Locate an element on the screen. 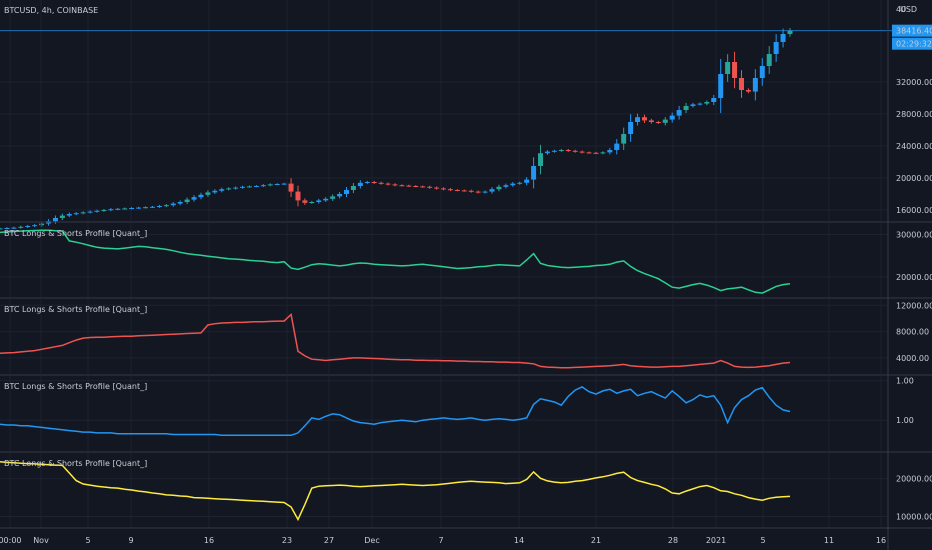  price-tag-label: 38416.40 is located at coordinates (914, 31).